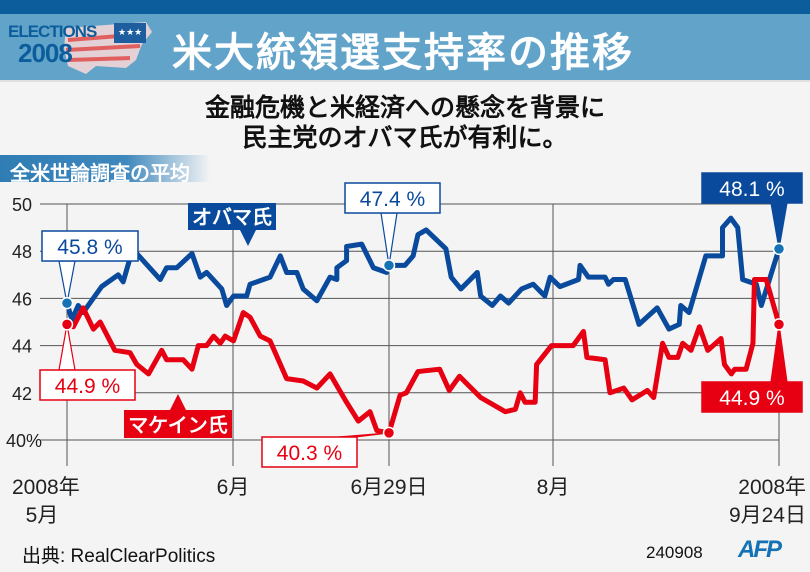  I want to click on x-tick-label-line2: 9月24日, so click(767, 515).